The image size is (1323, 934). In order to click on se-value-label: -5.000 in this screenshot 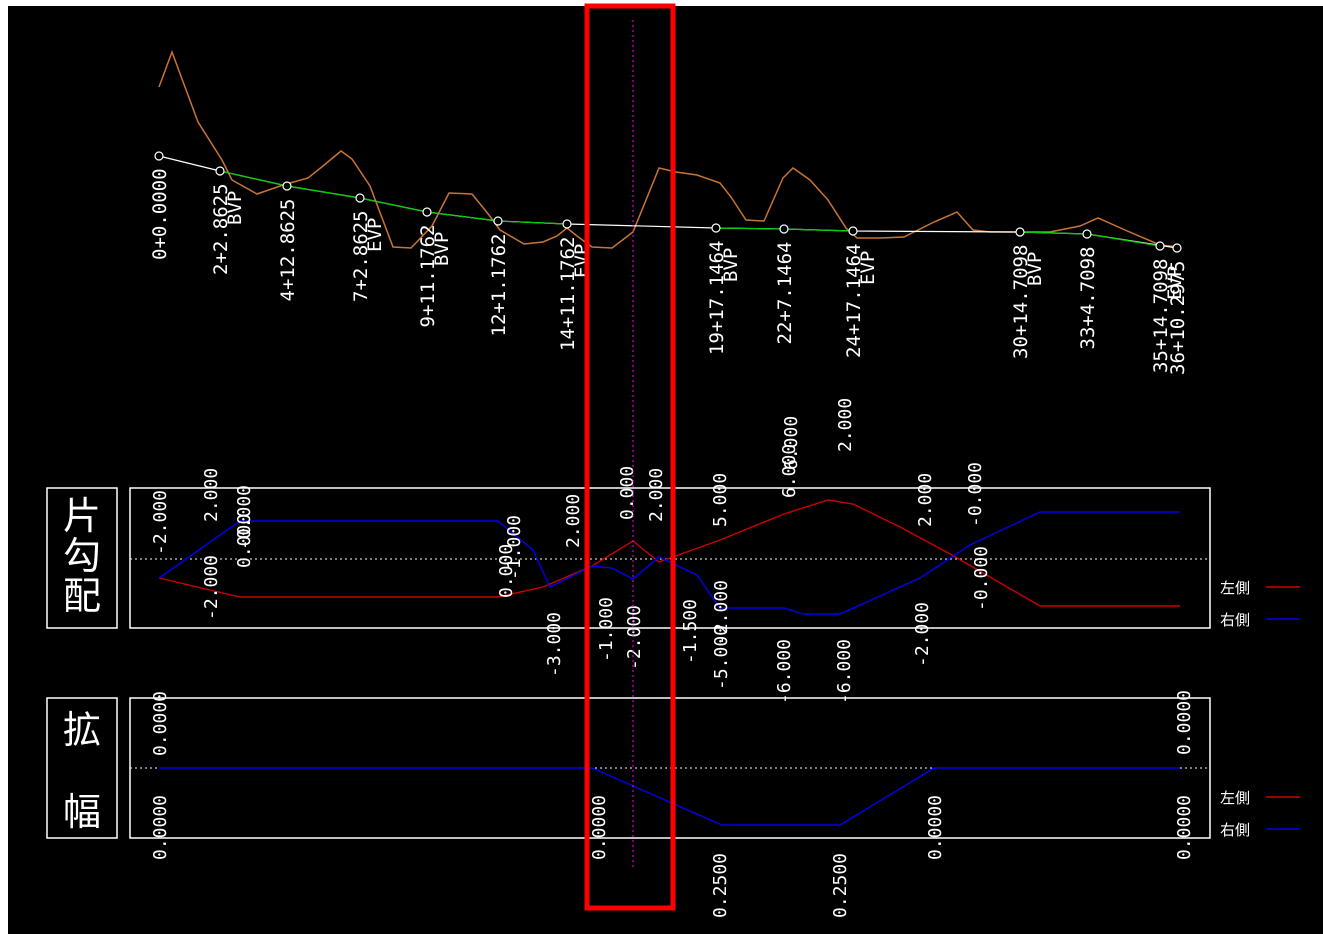, I will do `click(721, 657)`.